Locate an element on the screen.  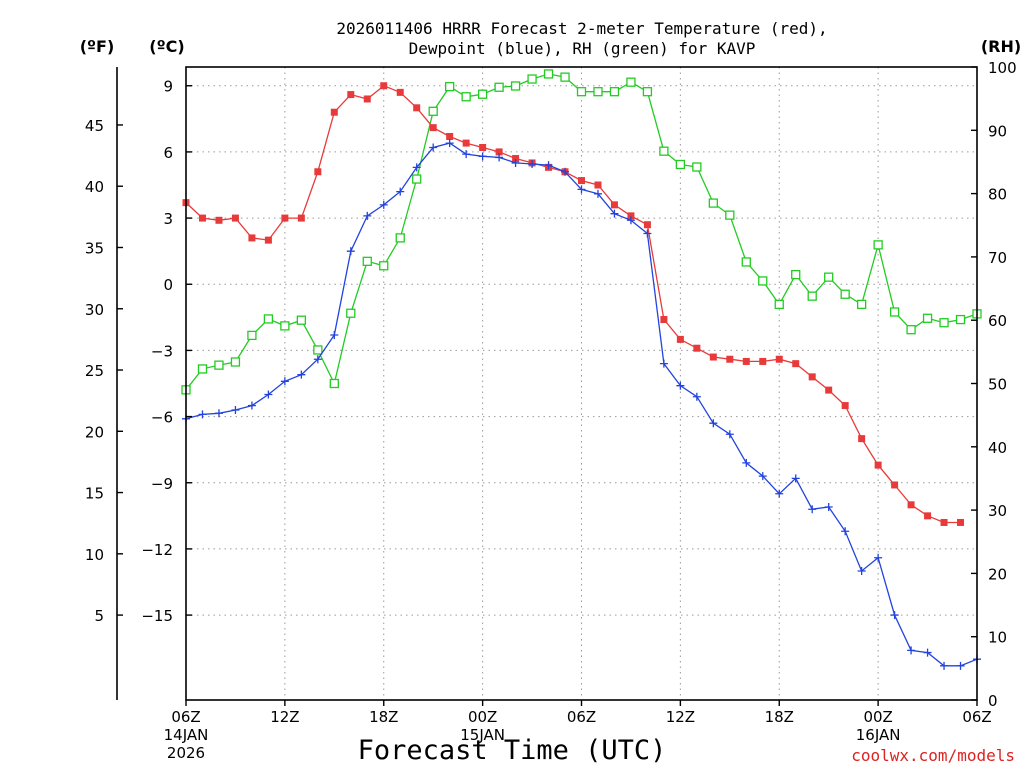
rh-tick-label: 50 is located at coordinates (997, 385).